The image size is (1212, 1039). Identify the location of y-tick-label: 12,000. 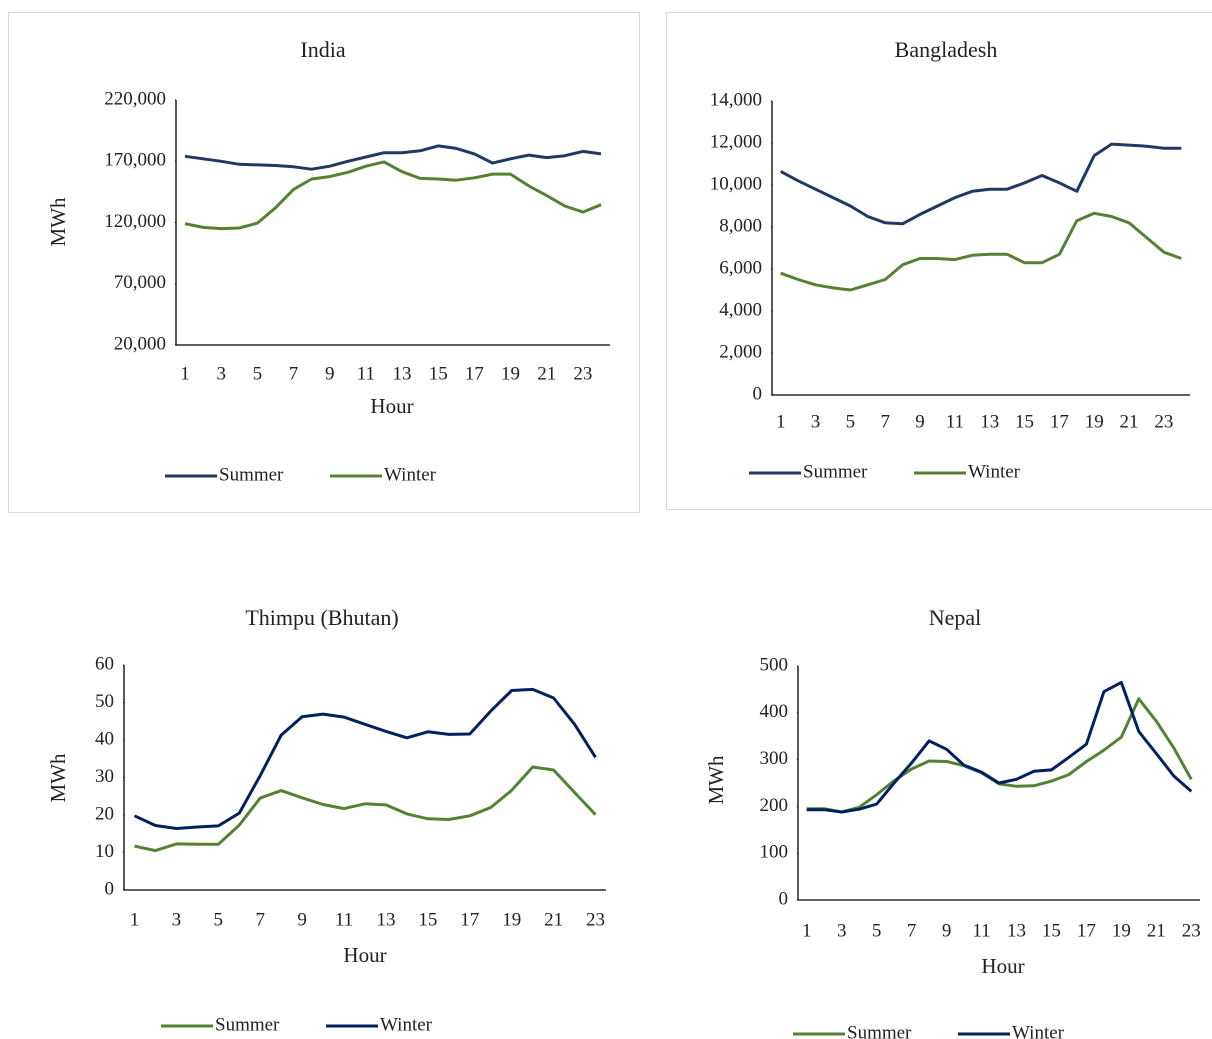
(736, 141).